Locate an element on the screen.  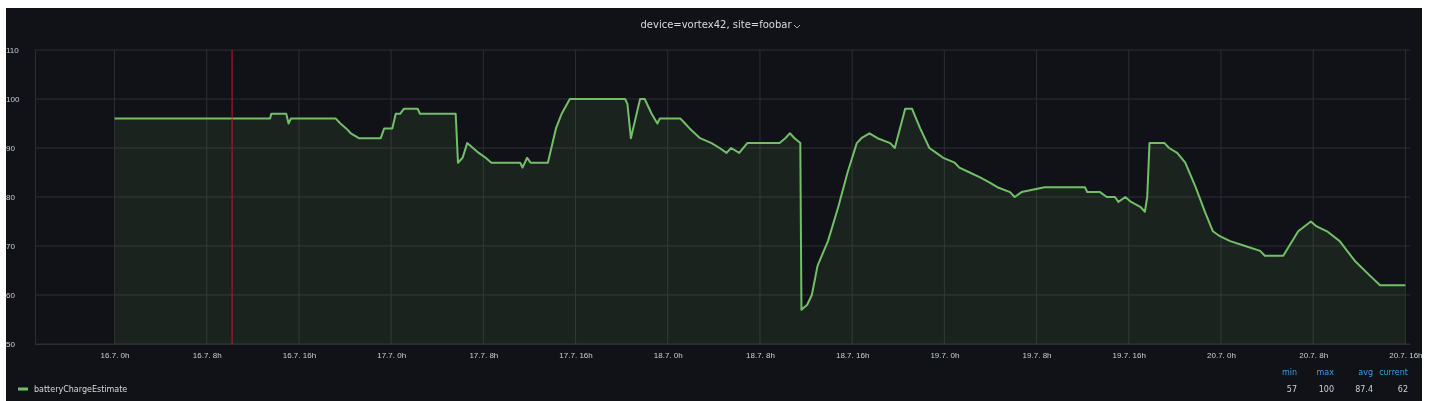
x-tick-label: 16.7. 16h is located at coordinates (299, 355).